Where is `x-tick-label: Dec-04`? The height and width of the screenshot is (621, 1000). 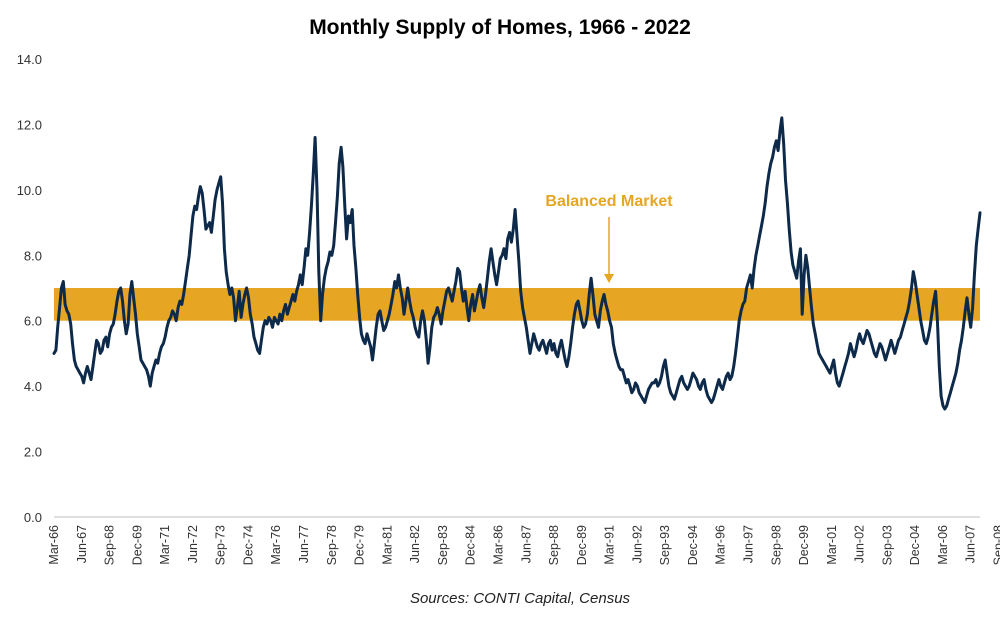 x-tick-label: Dec-04 is located at coordinates (915, 545).